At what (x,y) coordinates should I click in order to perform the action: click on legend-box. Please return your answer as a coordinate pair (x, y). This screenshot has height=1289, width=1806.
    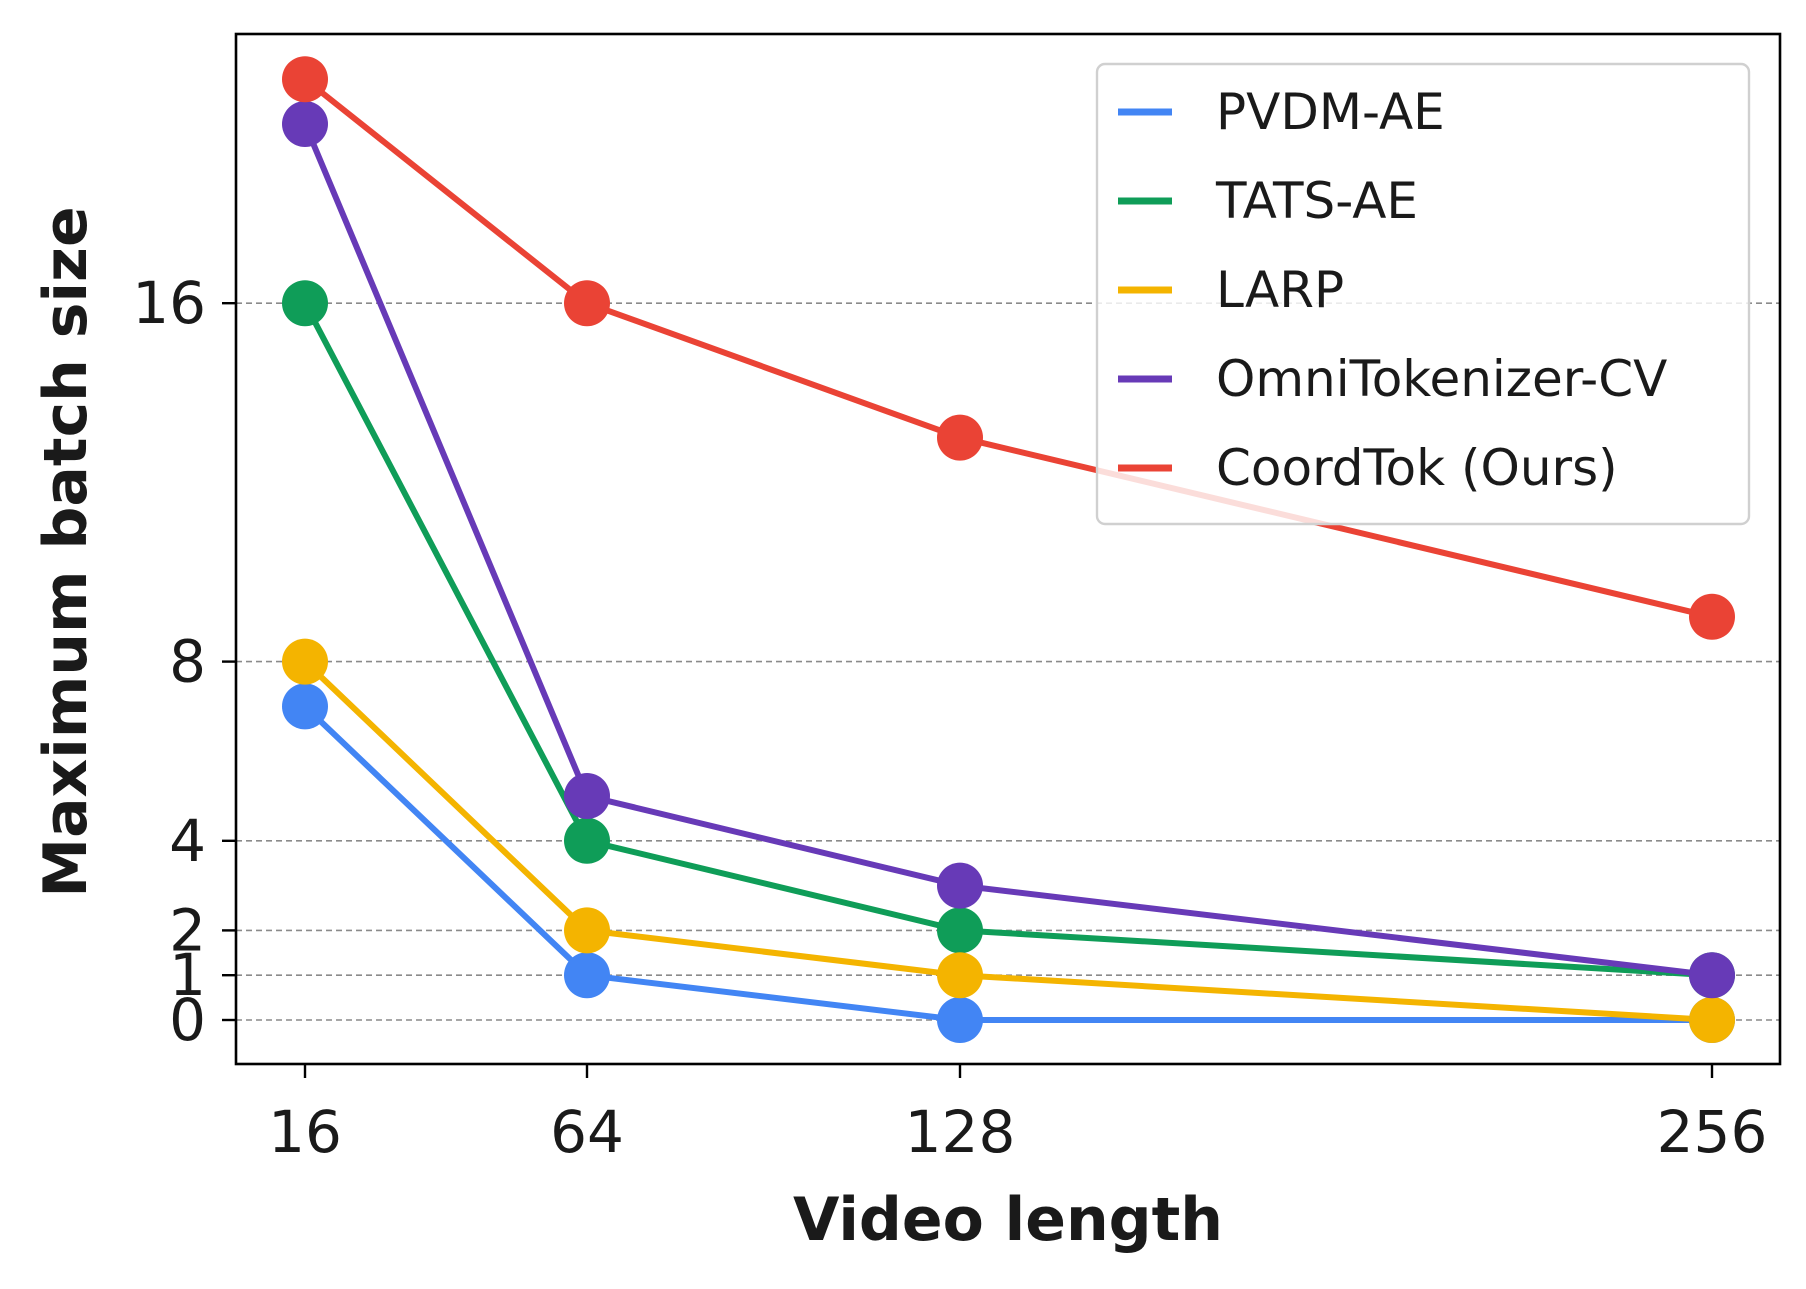
    Looking at the image, I should click on (1423, 294).